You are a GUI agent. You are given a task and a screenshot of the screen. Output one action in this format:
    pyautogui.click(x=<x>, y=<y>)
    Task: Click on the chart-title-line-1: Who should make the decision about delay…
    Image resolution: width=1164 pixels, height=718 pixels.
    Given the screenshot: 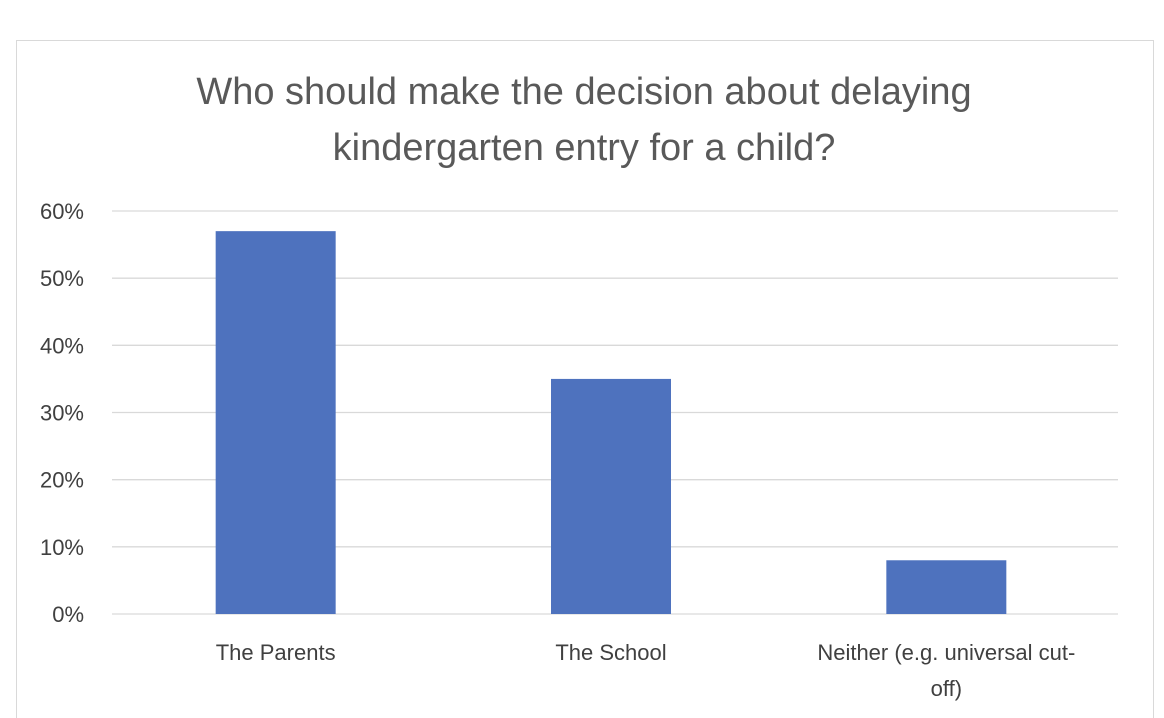 What is the action you would take?
    pyautogui.click(x=583, y=92)
    